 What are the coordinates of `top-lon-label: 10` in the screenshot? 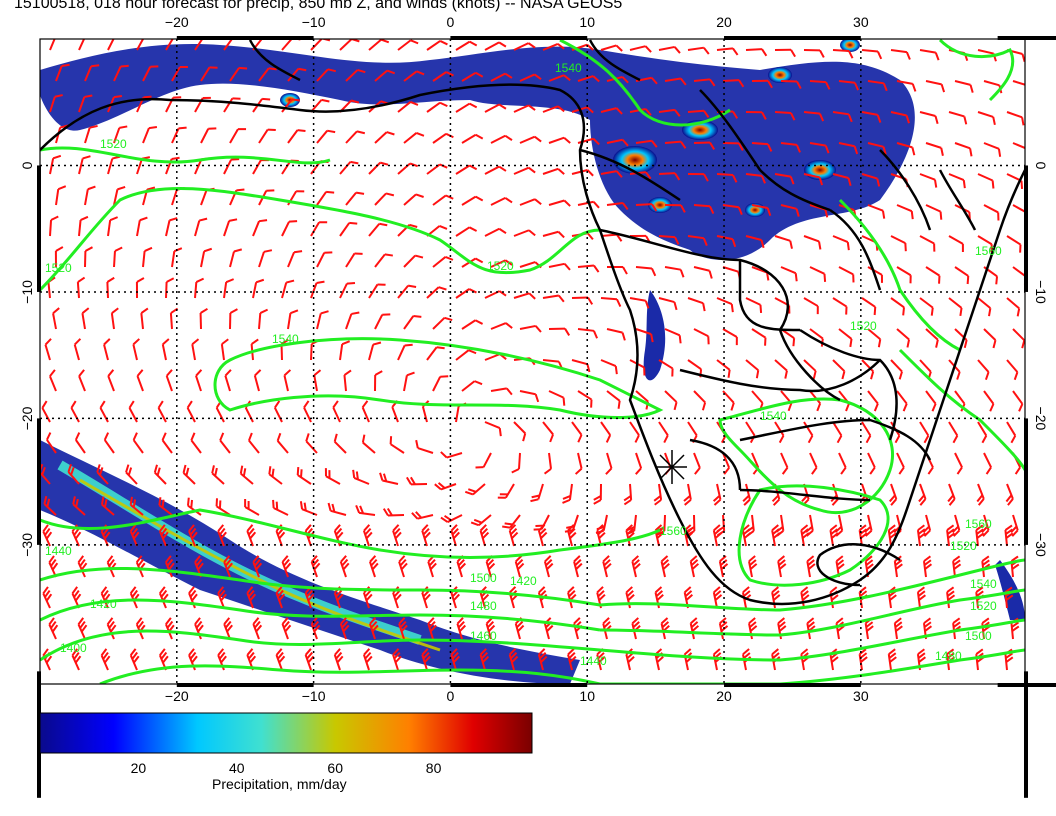 It's located at (587, 22).